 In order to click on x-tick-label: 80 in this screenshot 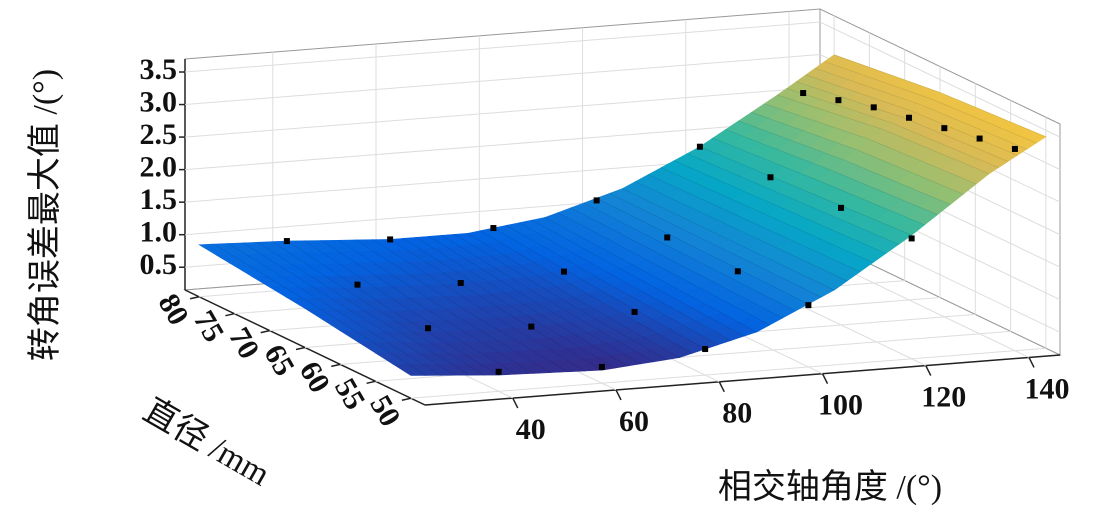, I will do `click(737, 413)`.